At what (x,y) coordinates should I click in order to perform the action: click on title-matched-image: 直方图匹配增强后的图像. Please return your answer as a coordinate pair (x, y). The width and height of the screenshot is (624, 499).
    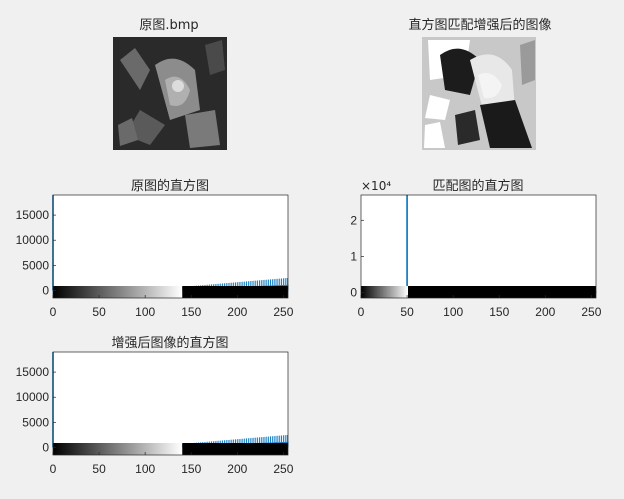
    Looking at the image, I should click on (480, 25).